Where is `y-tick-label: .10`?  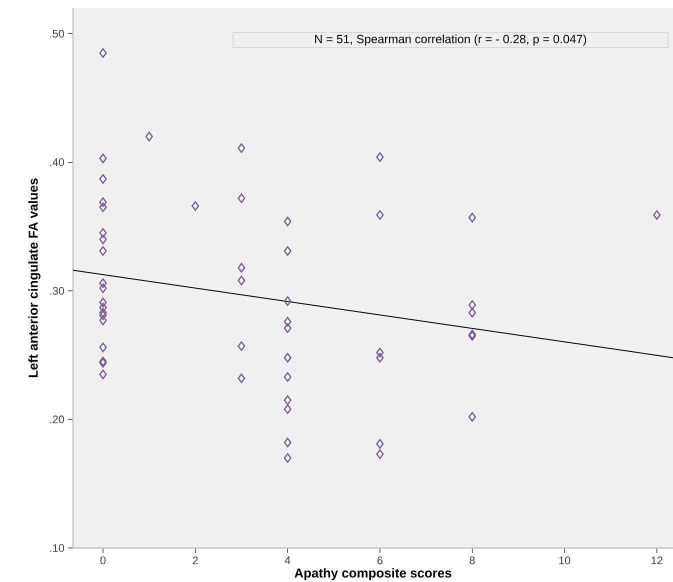 y-tick-label: .10 is located at coordinates (57, 548).